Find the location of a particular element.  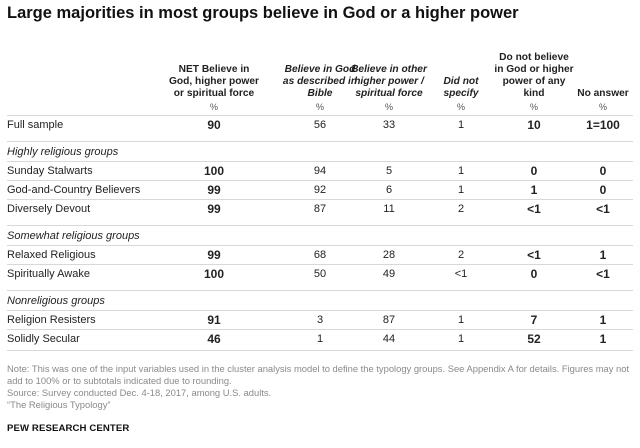

row-label: Spiritually Awake is located at coordinates (48, 274).